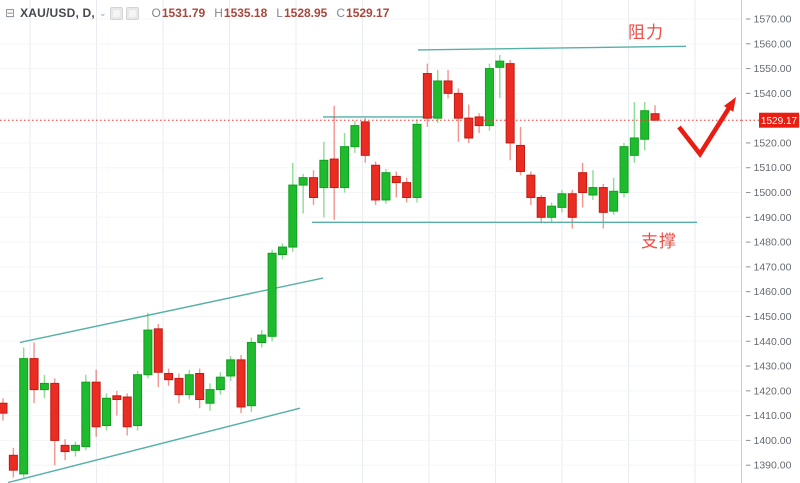 The width and height of the screenshot is (800, 483). I want to click on ohlc-o: O1531.79, so click(178, 13).